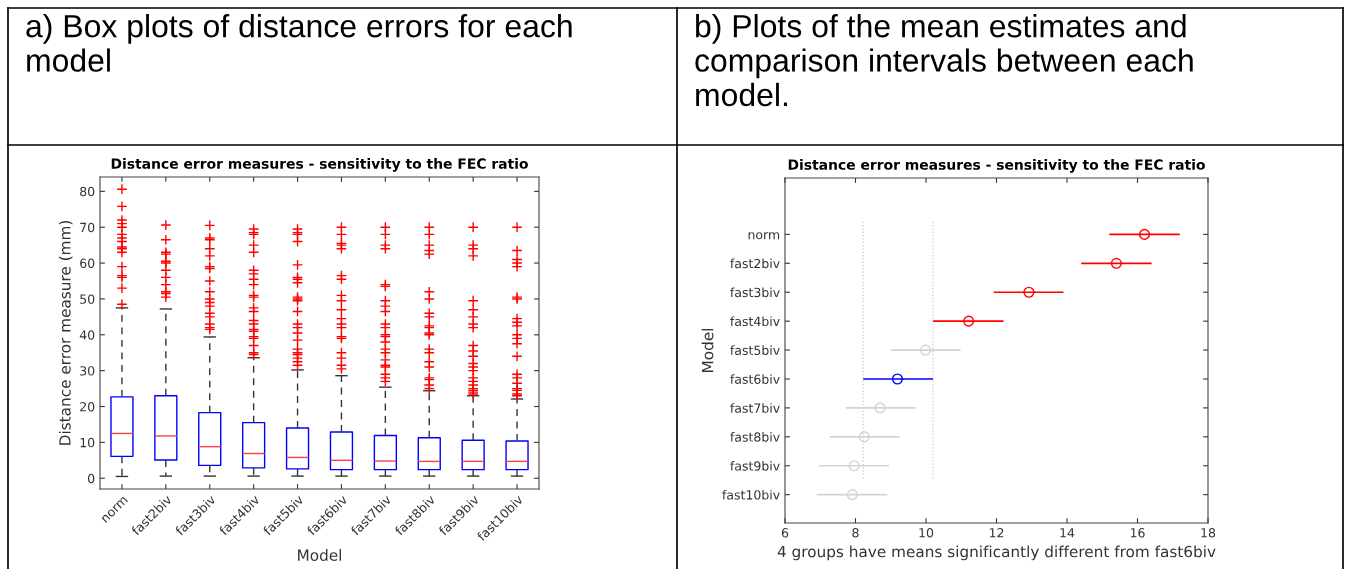  What do you see at coordinates (755, 465) in the screenshot?
I see `y-tick-label: fast9biv` at bounding box center [755, 465].